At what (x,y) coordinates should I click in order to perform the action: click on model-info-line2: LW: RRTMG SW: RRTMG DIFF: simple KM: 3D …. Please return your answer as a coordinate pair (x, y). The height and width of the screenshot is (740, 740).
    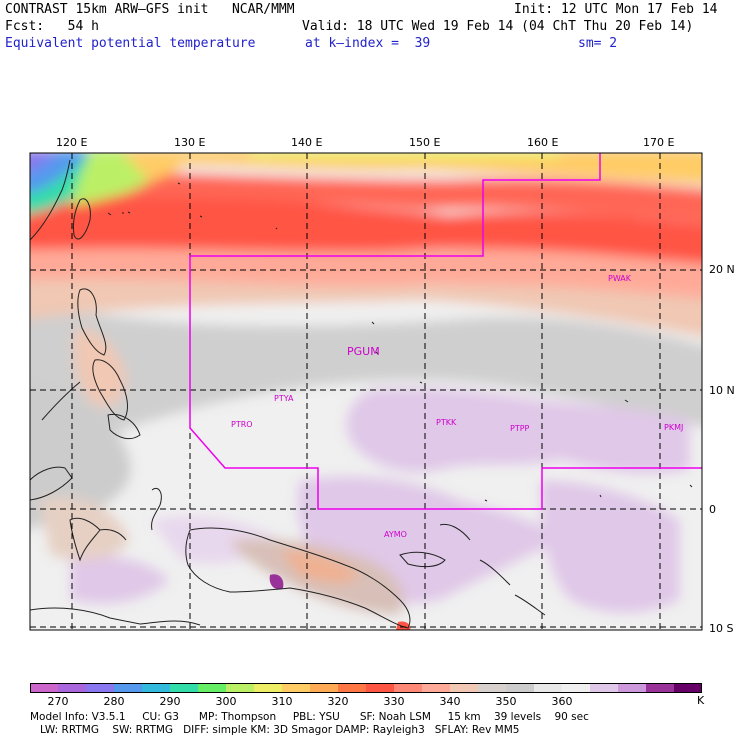
    Looking at the image, I should click on (275, 730).